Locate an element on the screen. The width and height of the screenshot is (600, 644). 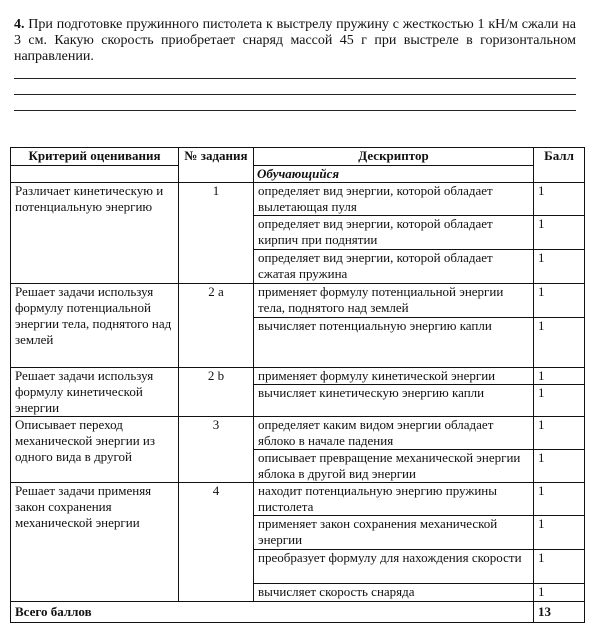
header-descriptor: Дескриптор is located at coordinates (393, 156).